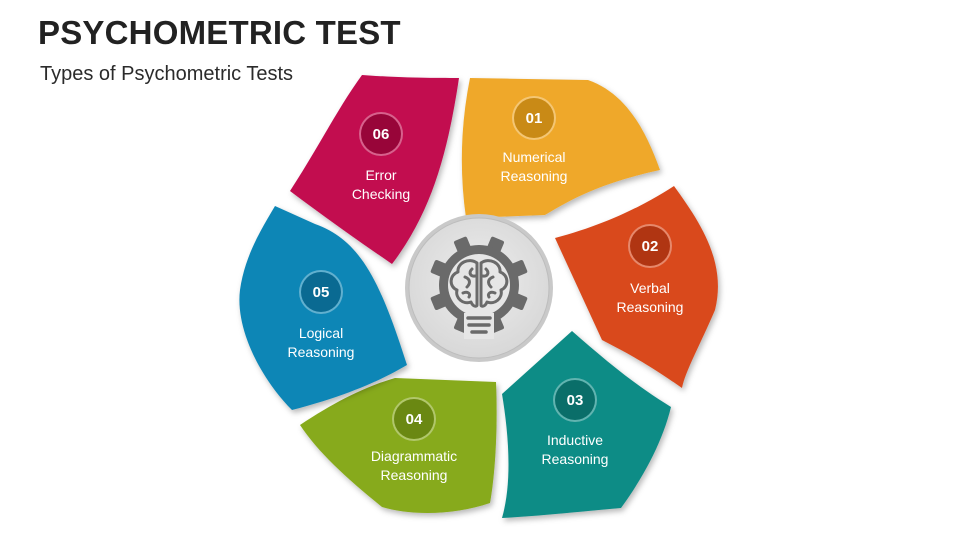 Image resolution: width=960 pixels, height=540 pixels. I want to click on segment-number: 03, so click(575, 400).